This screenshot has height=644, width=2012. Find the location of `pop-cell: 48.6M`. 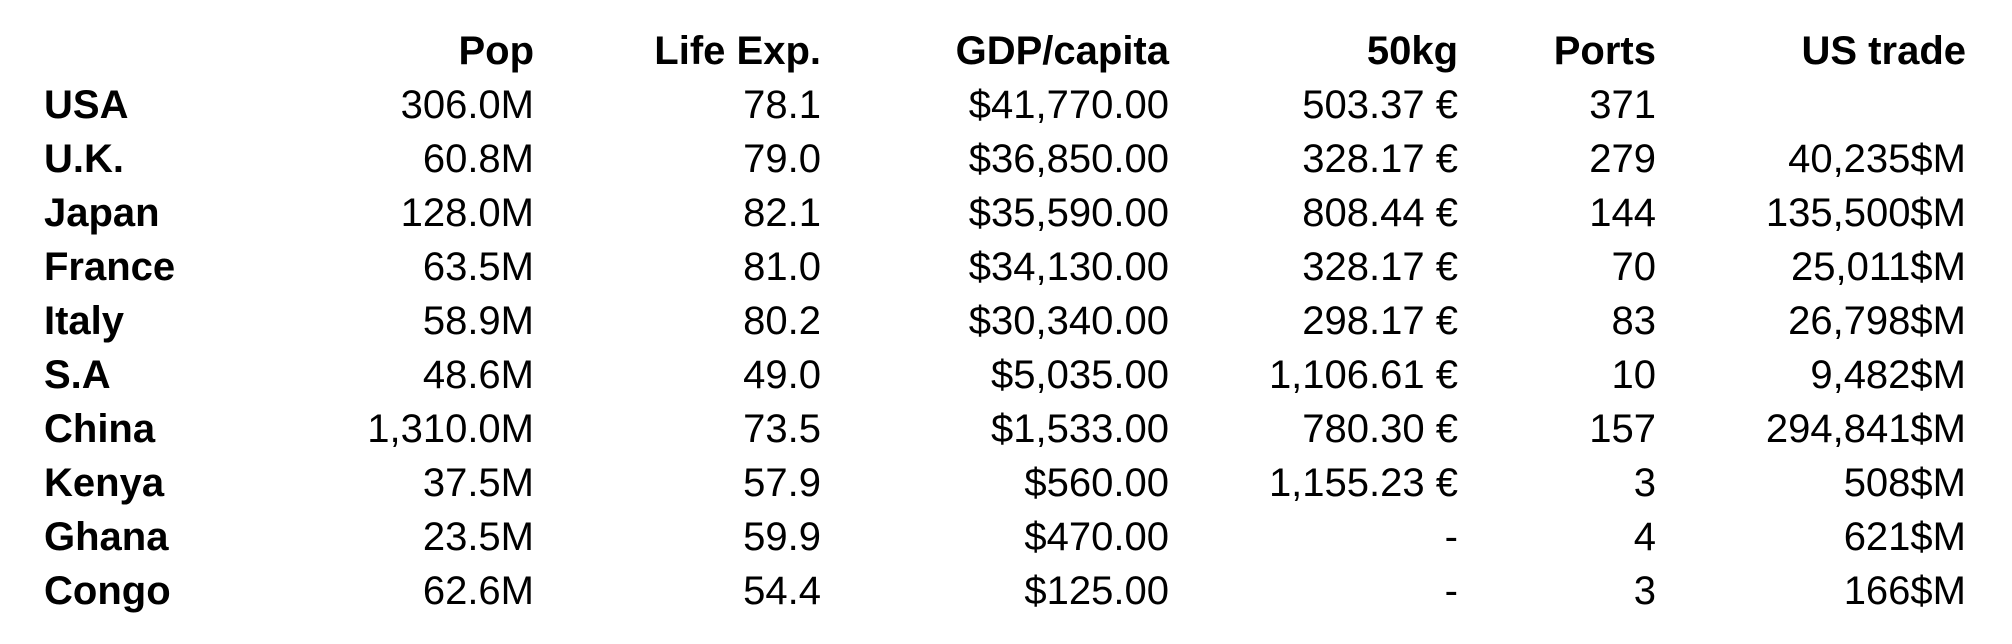

pop-cell: 48.6M is located at coordinates (478, 375).